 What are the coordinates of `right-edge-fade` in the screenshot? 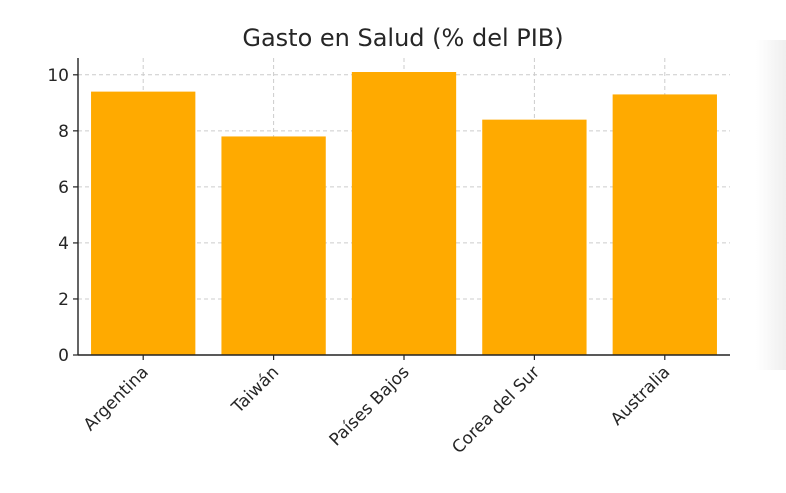 It's located at (771, 205).